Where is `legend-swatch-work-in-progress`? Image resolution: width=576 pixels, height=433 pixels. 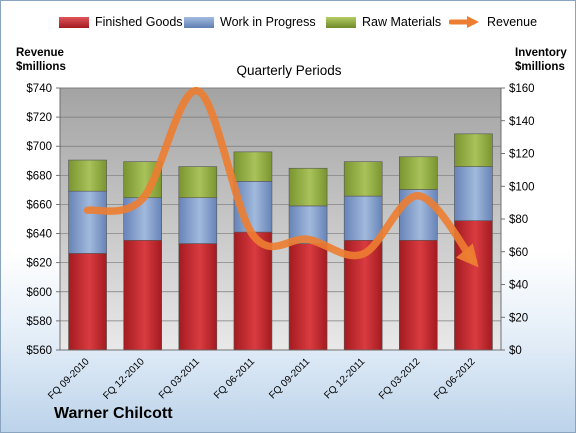 legend-swatch-work-in-progress is located at coordinates (199, 22).